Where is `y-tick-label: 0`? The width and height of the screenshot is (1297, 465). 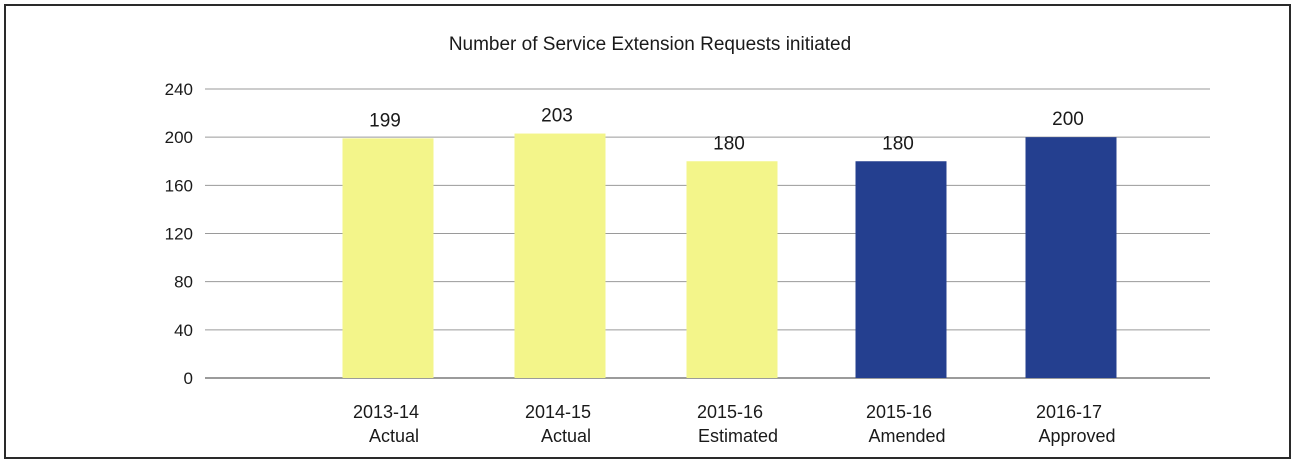 y-tick-label: 0 is located at coordinates (188, 378).